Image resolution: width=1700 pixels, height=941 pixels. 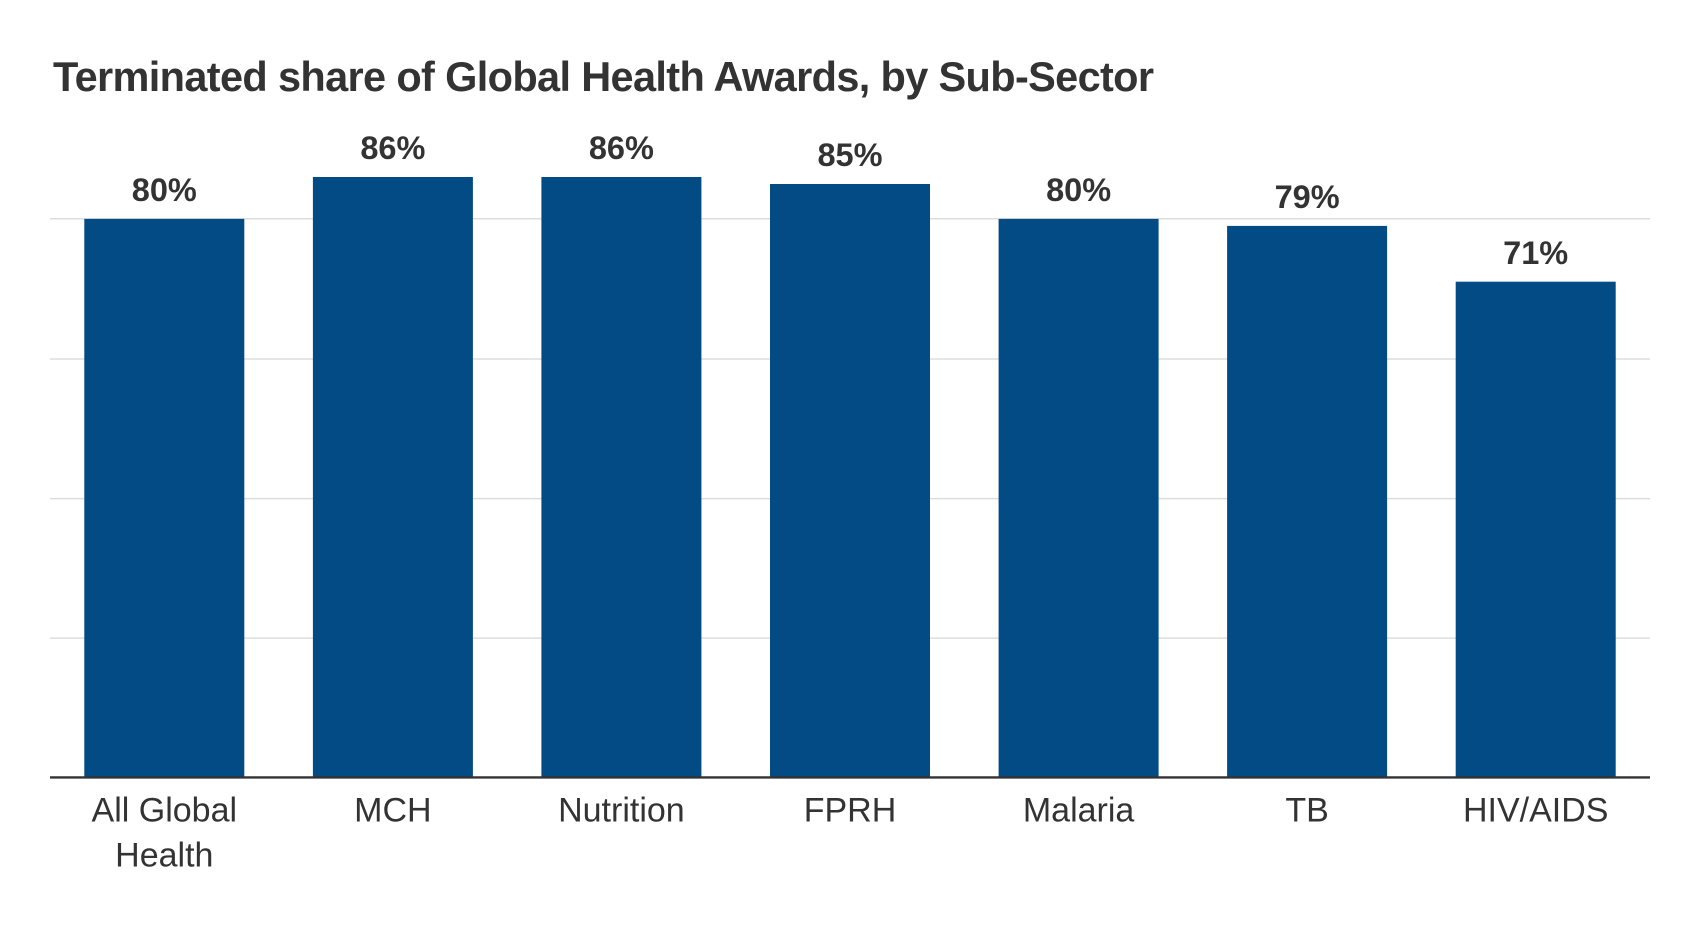 I want to click on svg-text: Malaria, so click(x=1079, y=810).